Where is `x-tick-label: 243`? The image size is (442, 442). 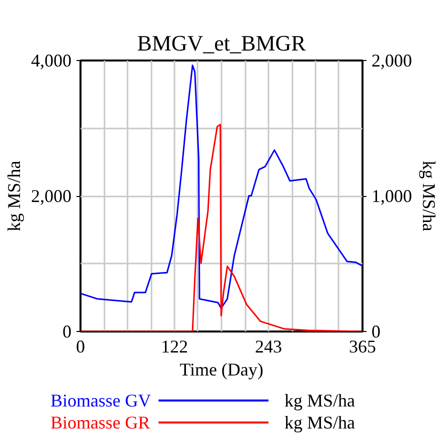 x-tick-label: 243 is located at coordinates (268, 346).